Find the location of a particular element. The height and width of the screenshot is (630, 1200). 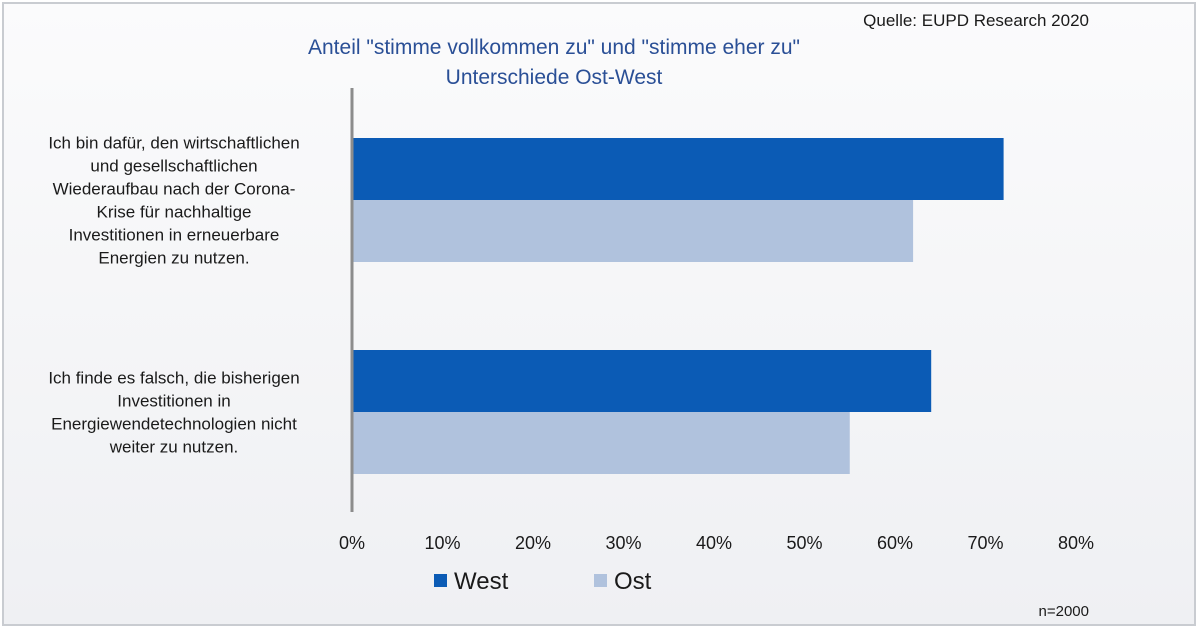

category-label-1-line-2: und gesellschaftlichen is located at coordinates (173, 166).